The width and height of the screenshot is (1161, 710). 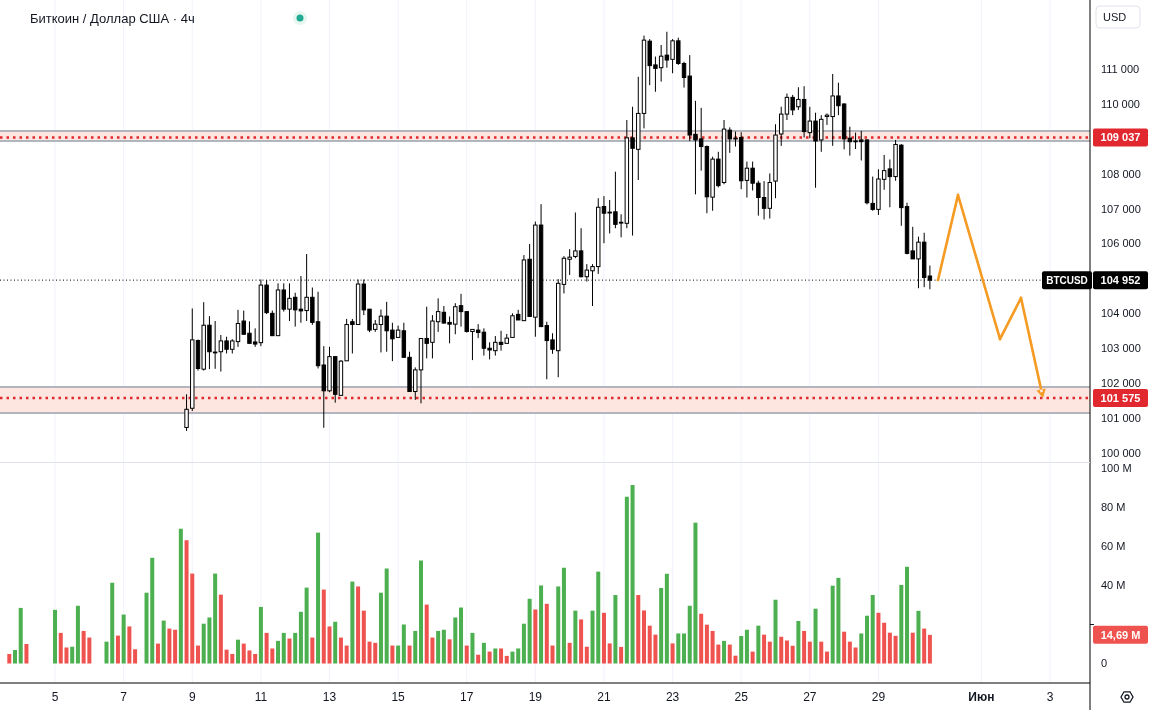 What do you see at coordinates (1115, 16) in the screenshot?
I see `text: USD` at bounding box center [1115, 16].